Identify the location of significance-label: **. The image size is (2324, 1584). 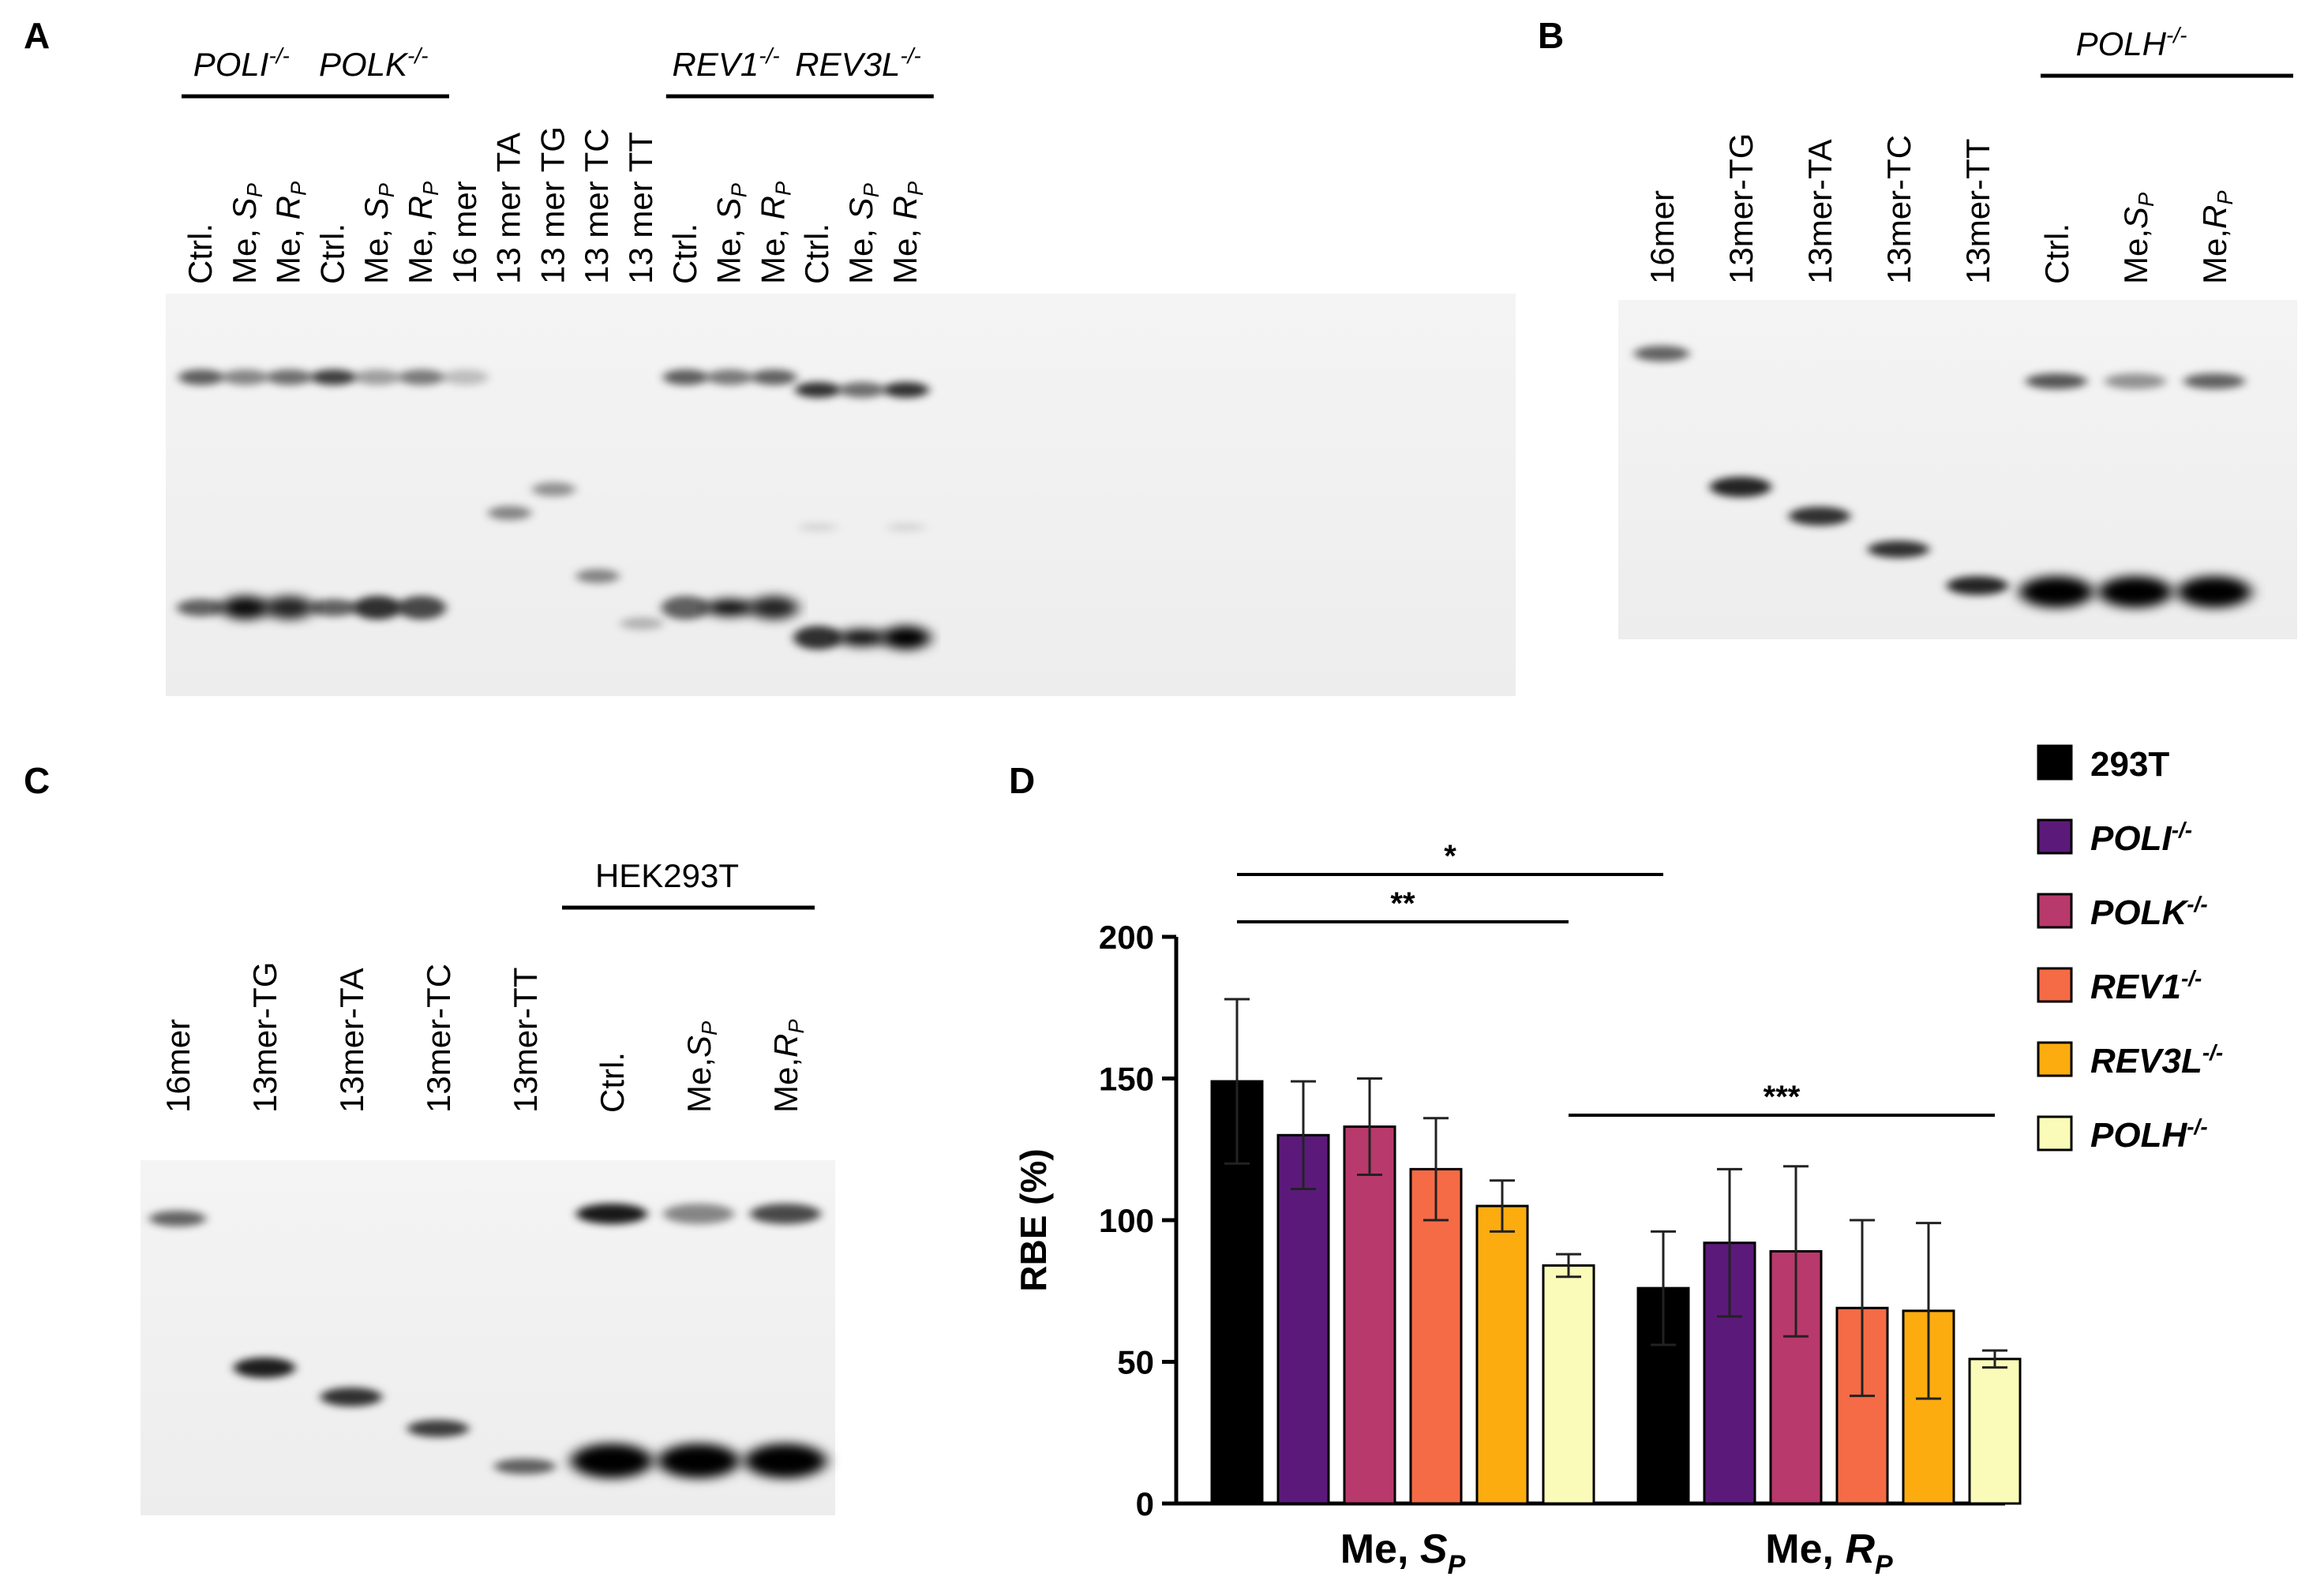
(1402, 903).